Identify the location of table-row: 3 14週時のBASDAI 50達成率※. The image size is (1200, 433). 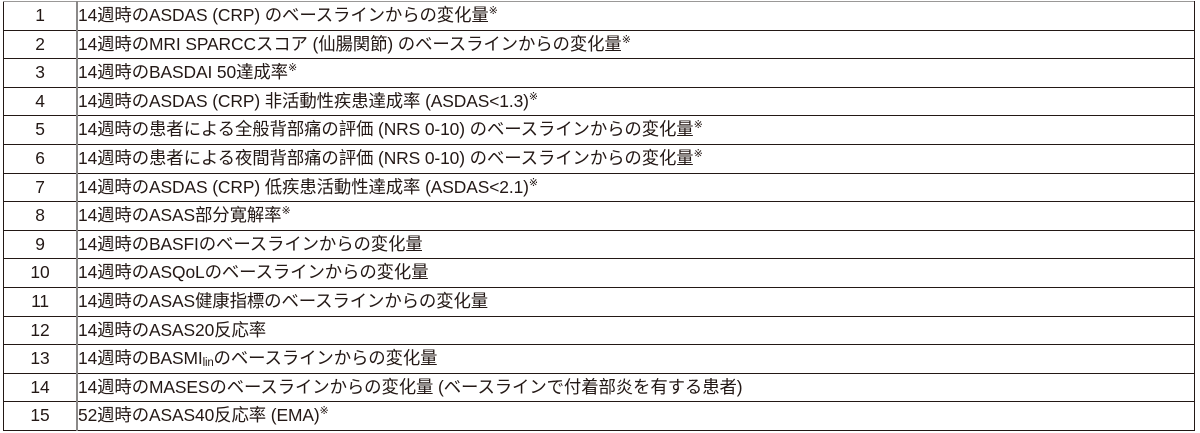
(599, 73).